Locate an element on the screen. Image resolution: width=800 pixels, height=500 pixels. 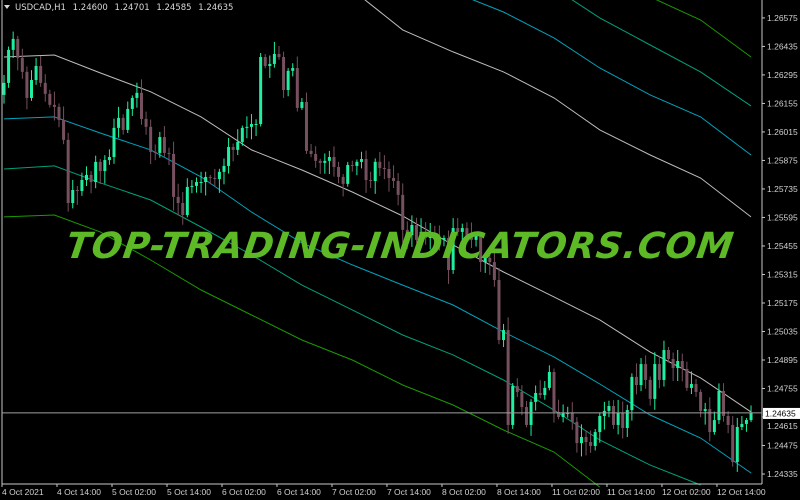
dropdown-triangle-icon is located at coordinates (7, 7).